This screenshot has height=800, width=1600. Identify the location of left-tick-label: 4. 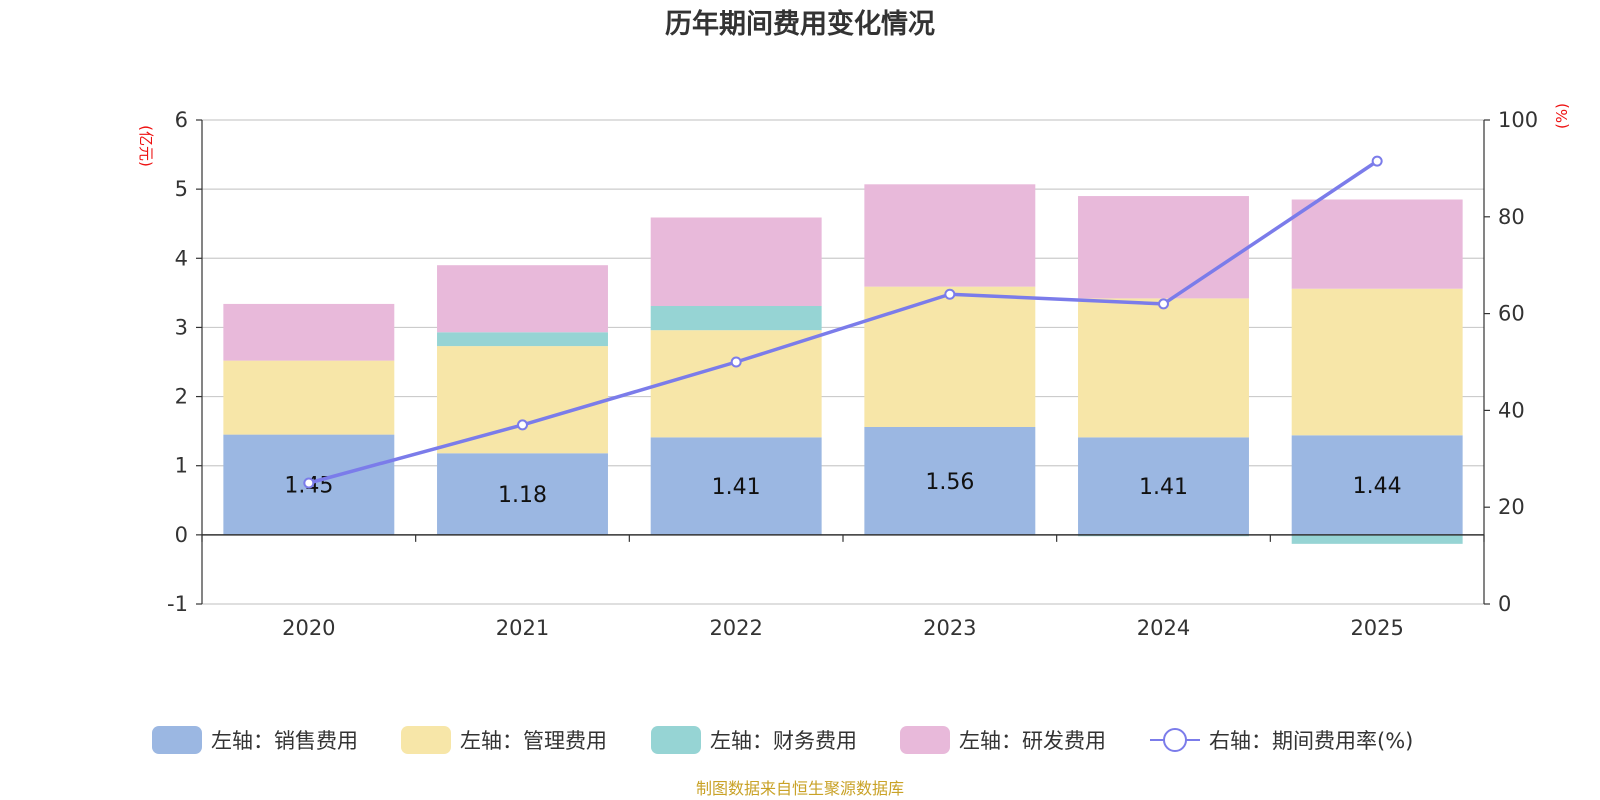
(181, 258).